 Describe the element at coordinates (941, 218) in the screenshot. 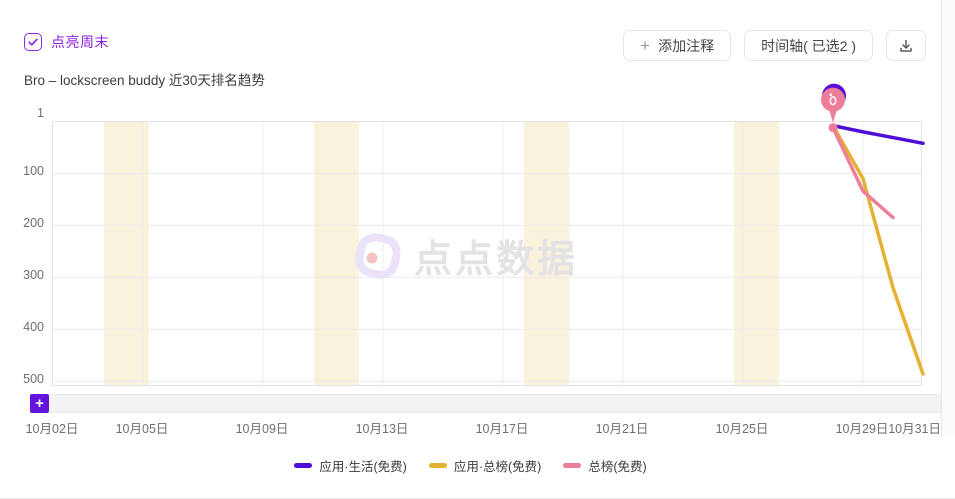

I see `panel-divider` at that location.